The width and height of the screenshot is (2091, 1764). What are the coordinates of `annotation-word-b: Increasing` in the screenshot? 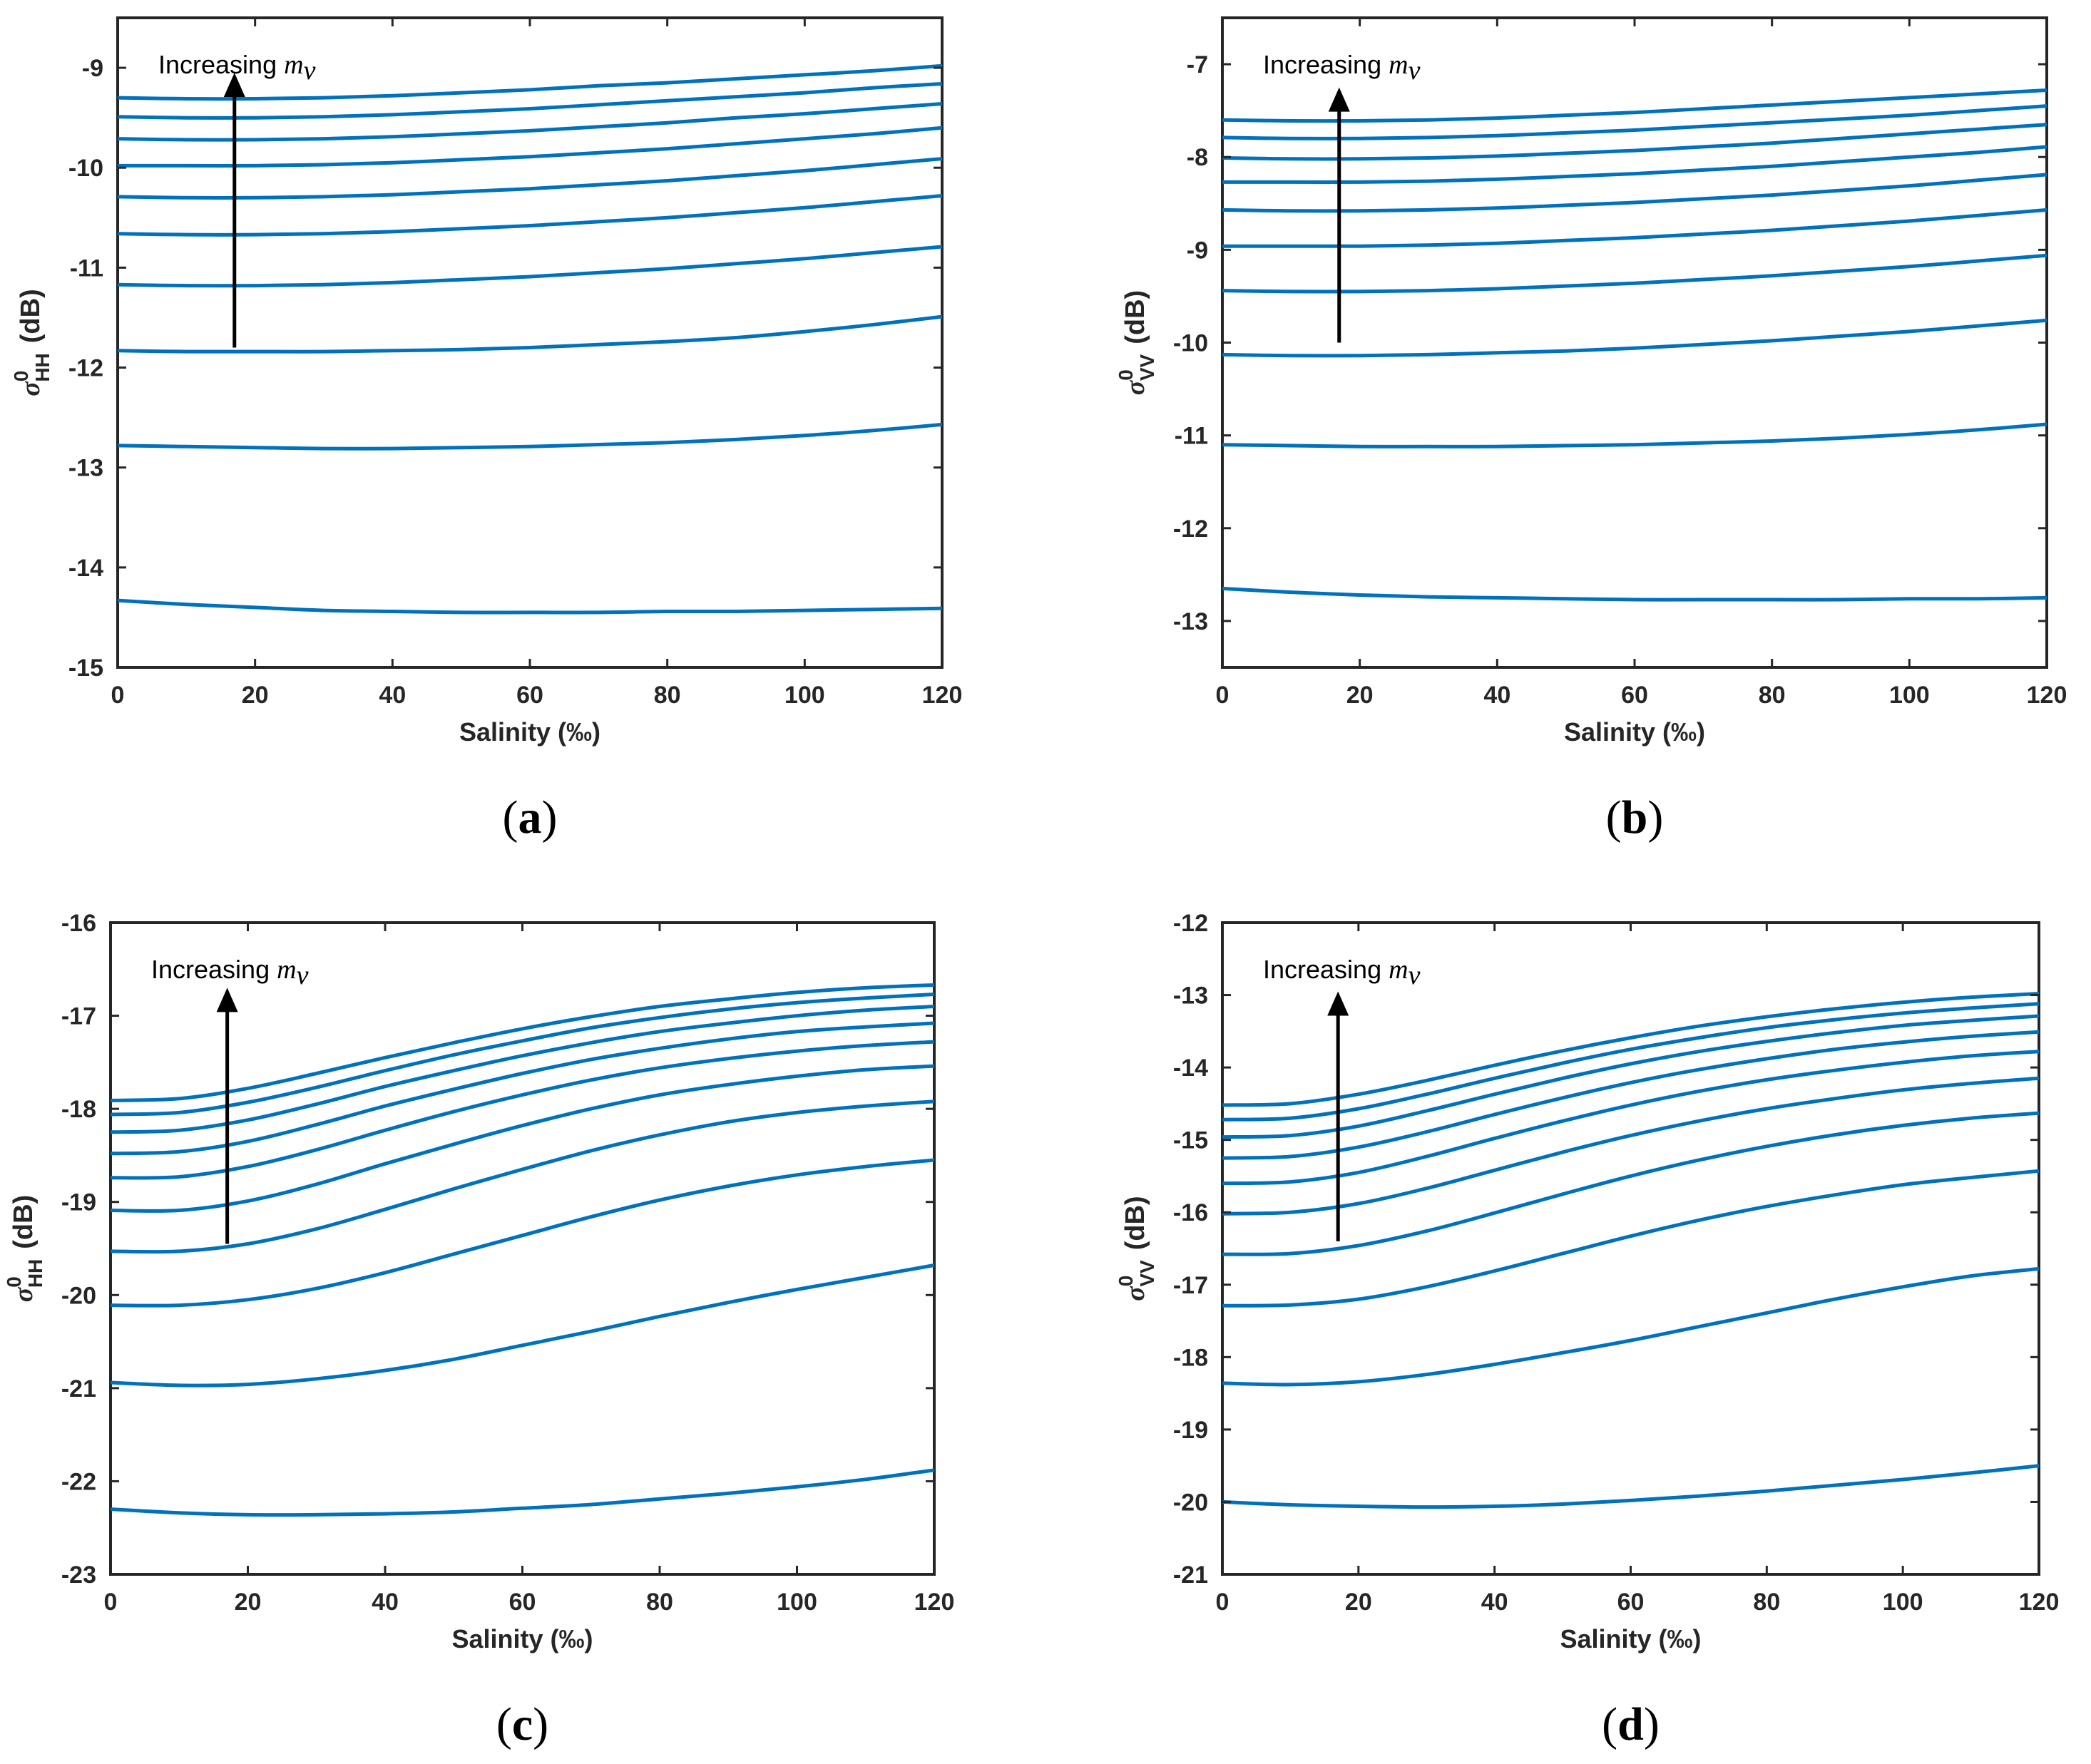 It's located at (1326, 64).